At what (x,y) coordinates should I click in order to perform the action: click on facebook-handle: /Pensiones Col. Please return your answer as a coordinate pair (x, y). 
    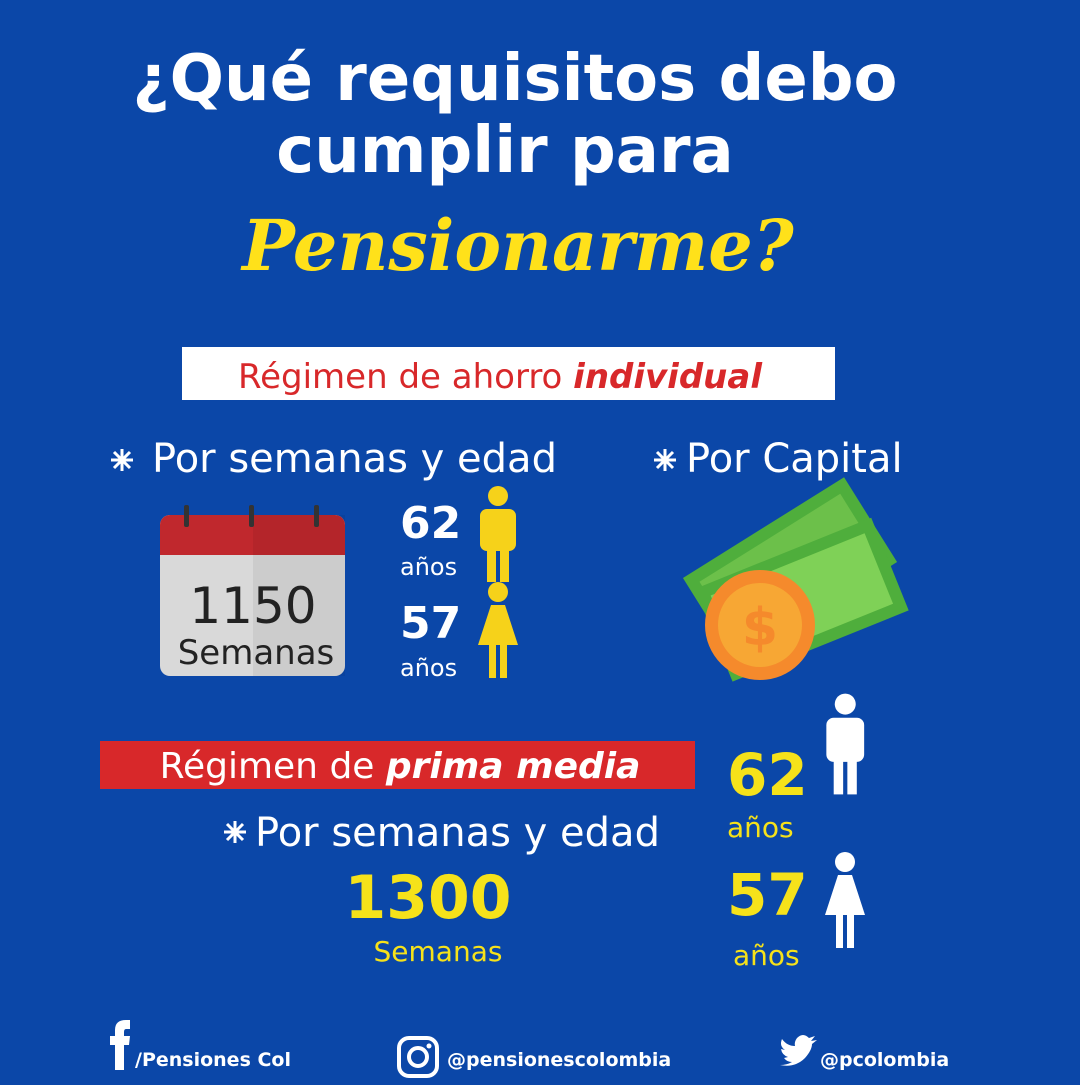
    Looking at the image, I should click on (213, 1060).